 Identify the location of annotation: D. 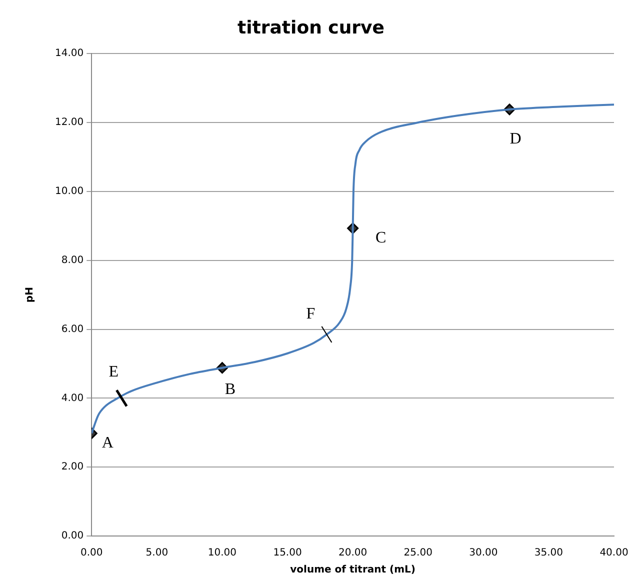
(516, 139).